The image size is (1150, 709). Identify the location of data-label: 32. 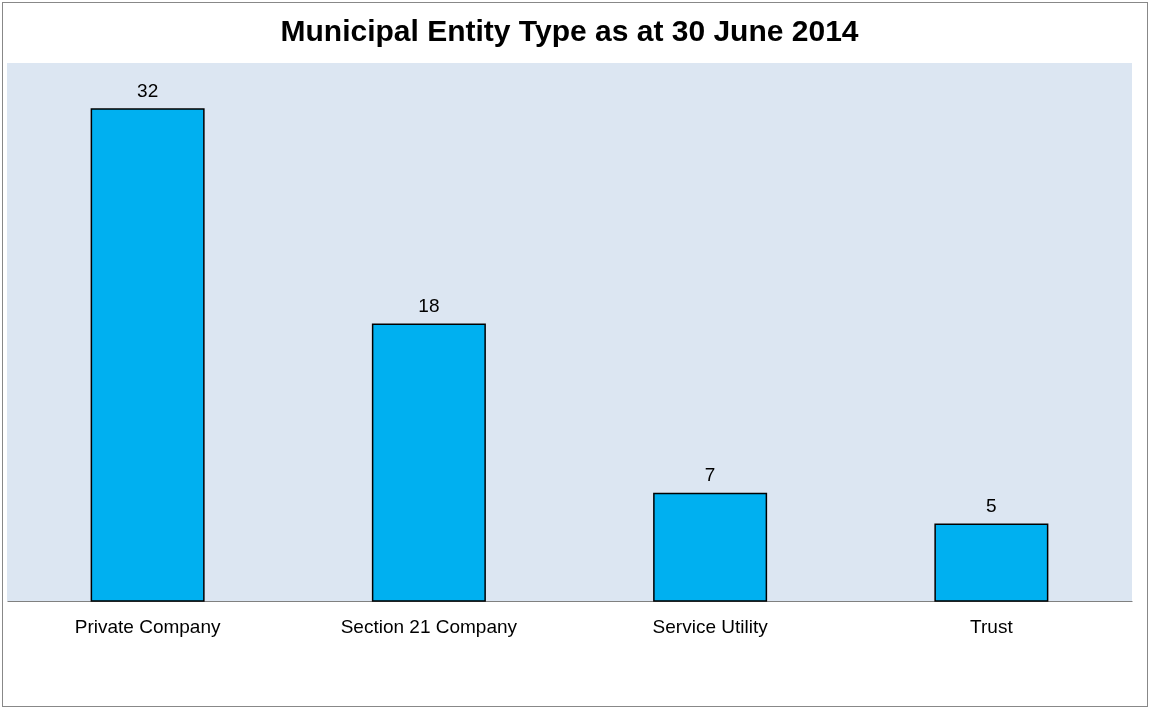
(148, 91).